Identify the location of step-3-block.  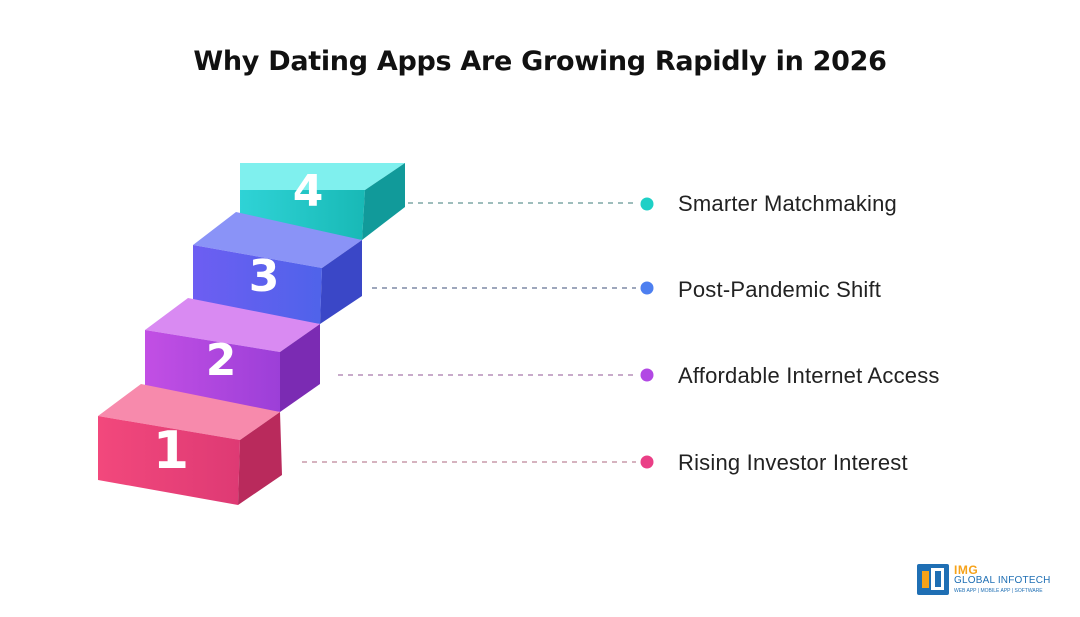
(277, 268).